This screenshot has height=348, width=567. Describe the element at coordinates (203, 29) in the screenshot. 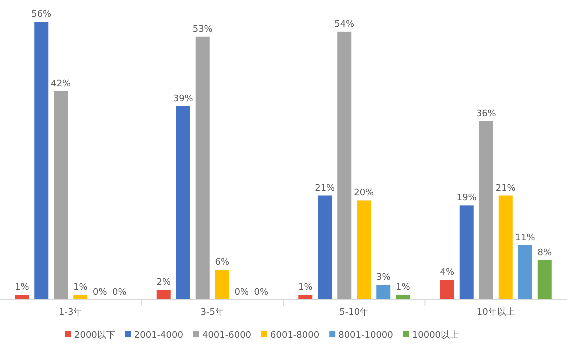

I see `data-label: 53%` at that location.